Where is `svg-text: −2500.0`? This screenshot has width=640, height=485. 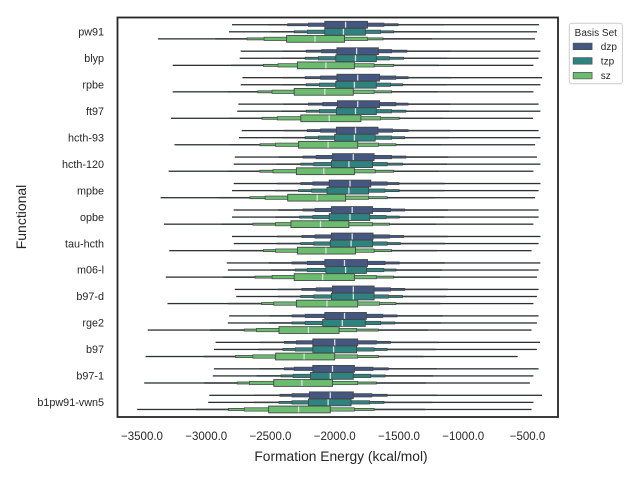 svg-text: −2500.0 is located at coordinates (271, 437).